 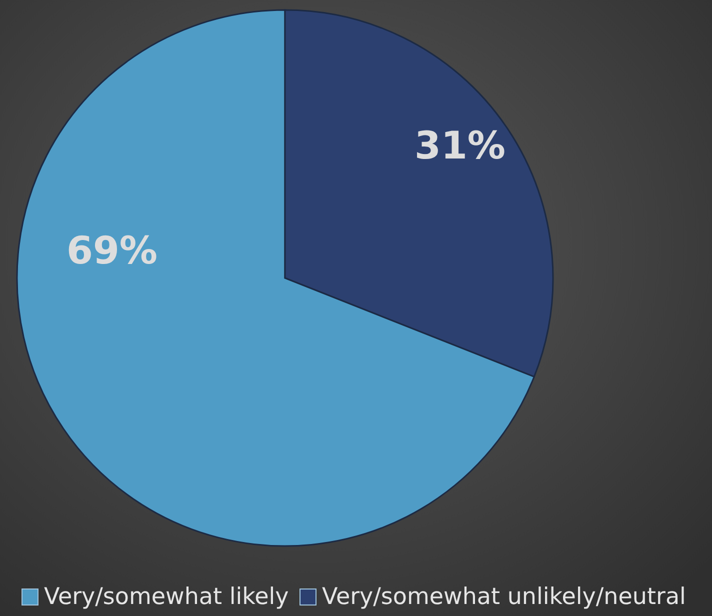 What do you see at coordinates (112, 250) in the screenshot?
I see `data-label: 69%` at bounding box center [112, 250].